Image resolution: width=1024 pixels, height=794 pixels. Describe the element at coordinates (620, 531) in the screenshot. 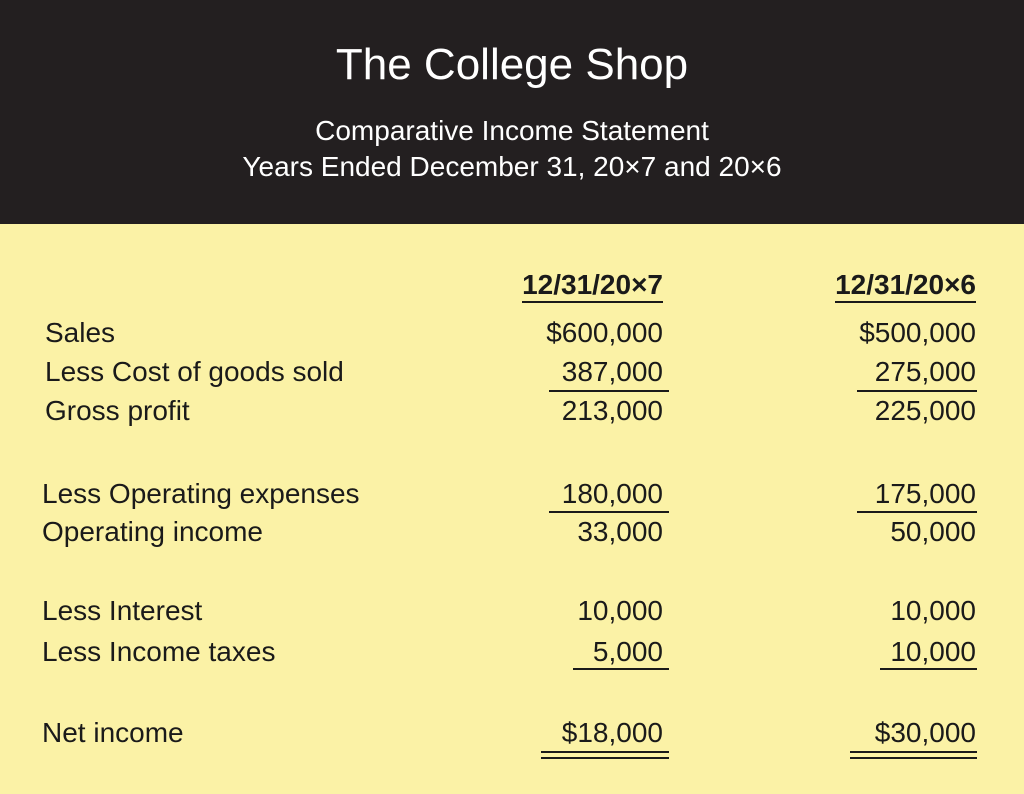

I see `value-operating-income-20x7: 33,000` at that location.